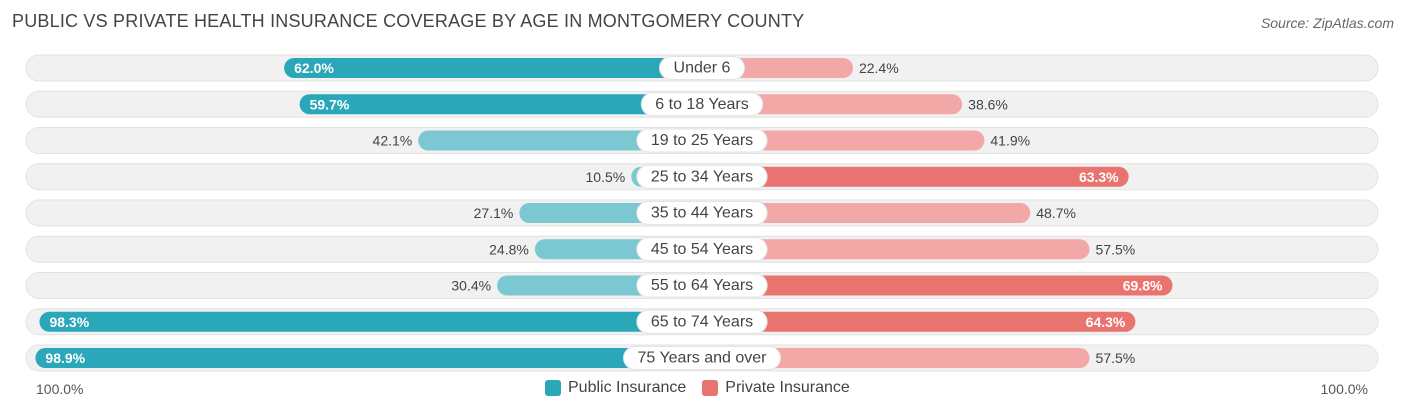  I want to click on private-value-label: 63.3%, so click(1099, 177).